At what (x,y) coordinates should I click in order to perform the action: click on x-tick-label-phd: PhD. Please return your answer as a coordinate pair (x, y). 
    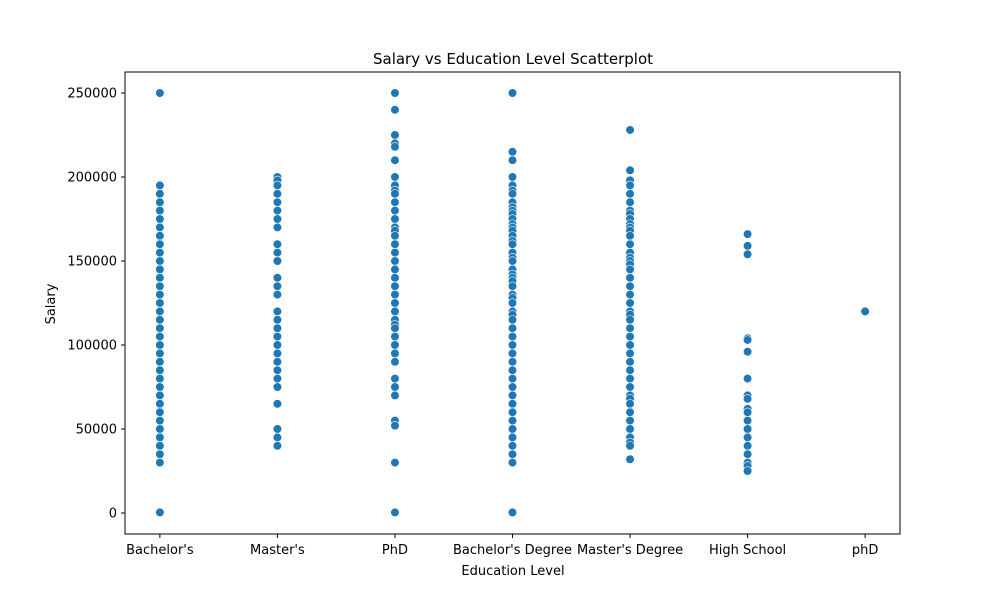
    Looking at the image, I should click on (395, 550).